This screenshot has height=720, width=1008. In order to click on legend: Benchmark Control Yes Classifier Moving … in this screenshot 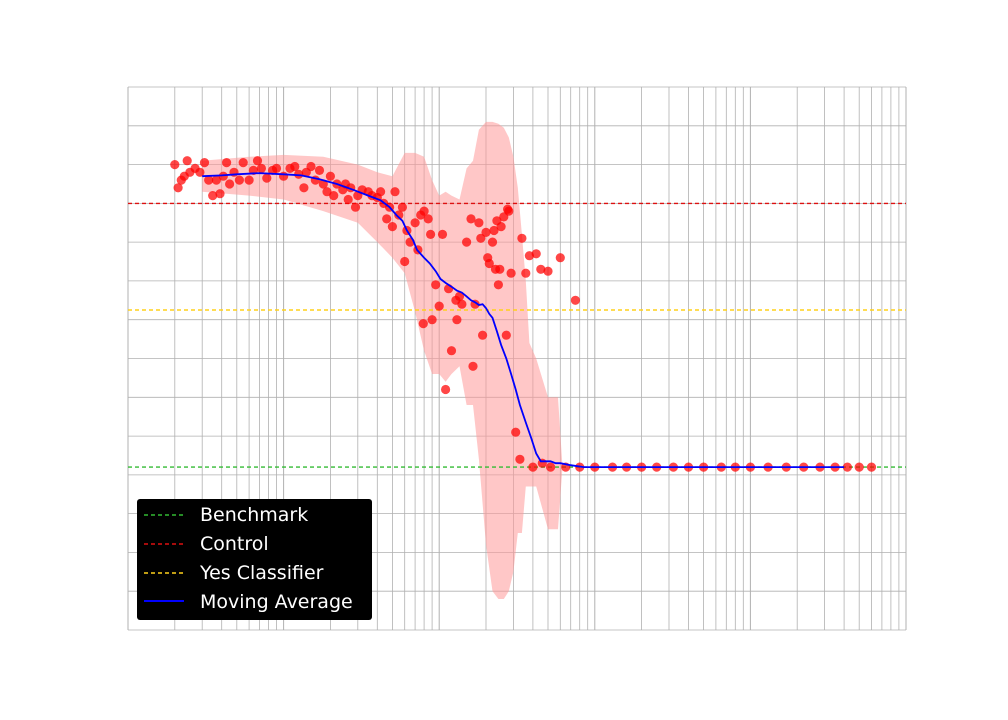, I will do `click(254, 559)`.